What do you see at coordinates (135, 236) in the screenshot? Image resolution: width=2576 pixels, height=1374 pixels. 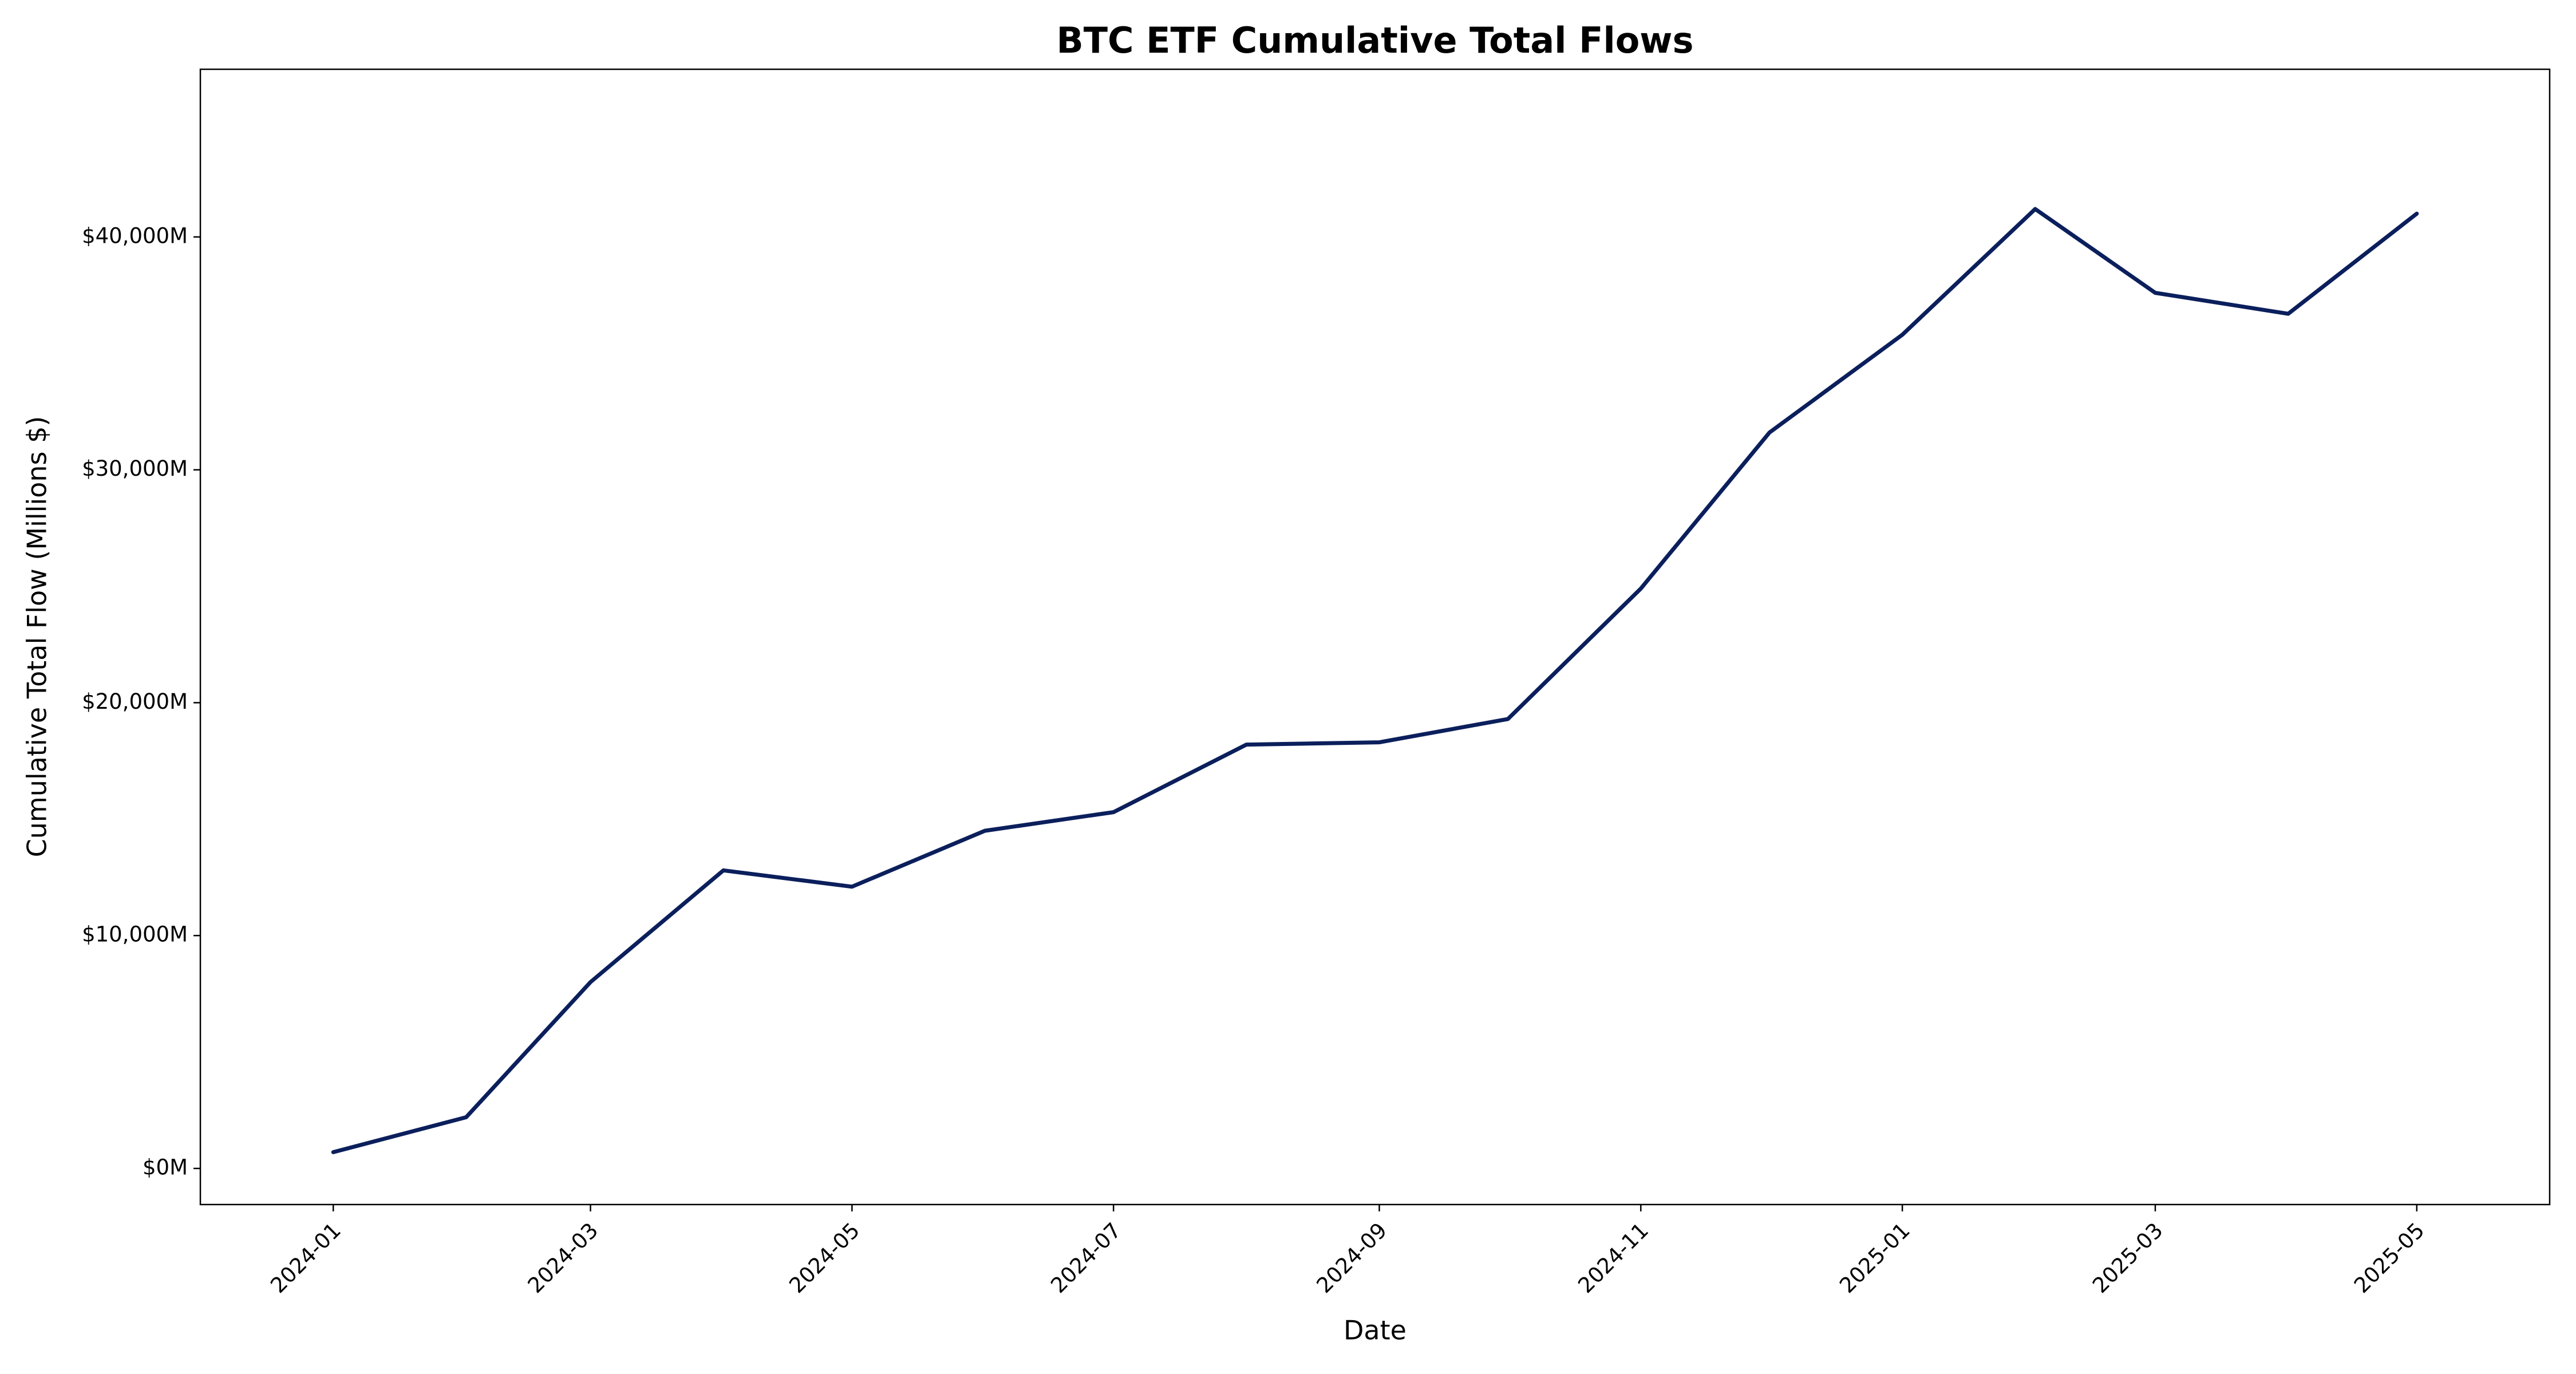 I see `y-tick-label: $40,000M` at bounding box center [135, 236].